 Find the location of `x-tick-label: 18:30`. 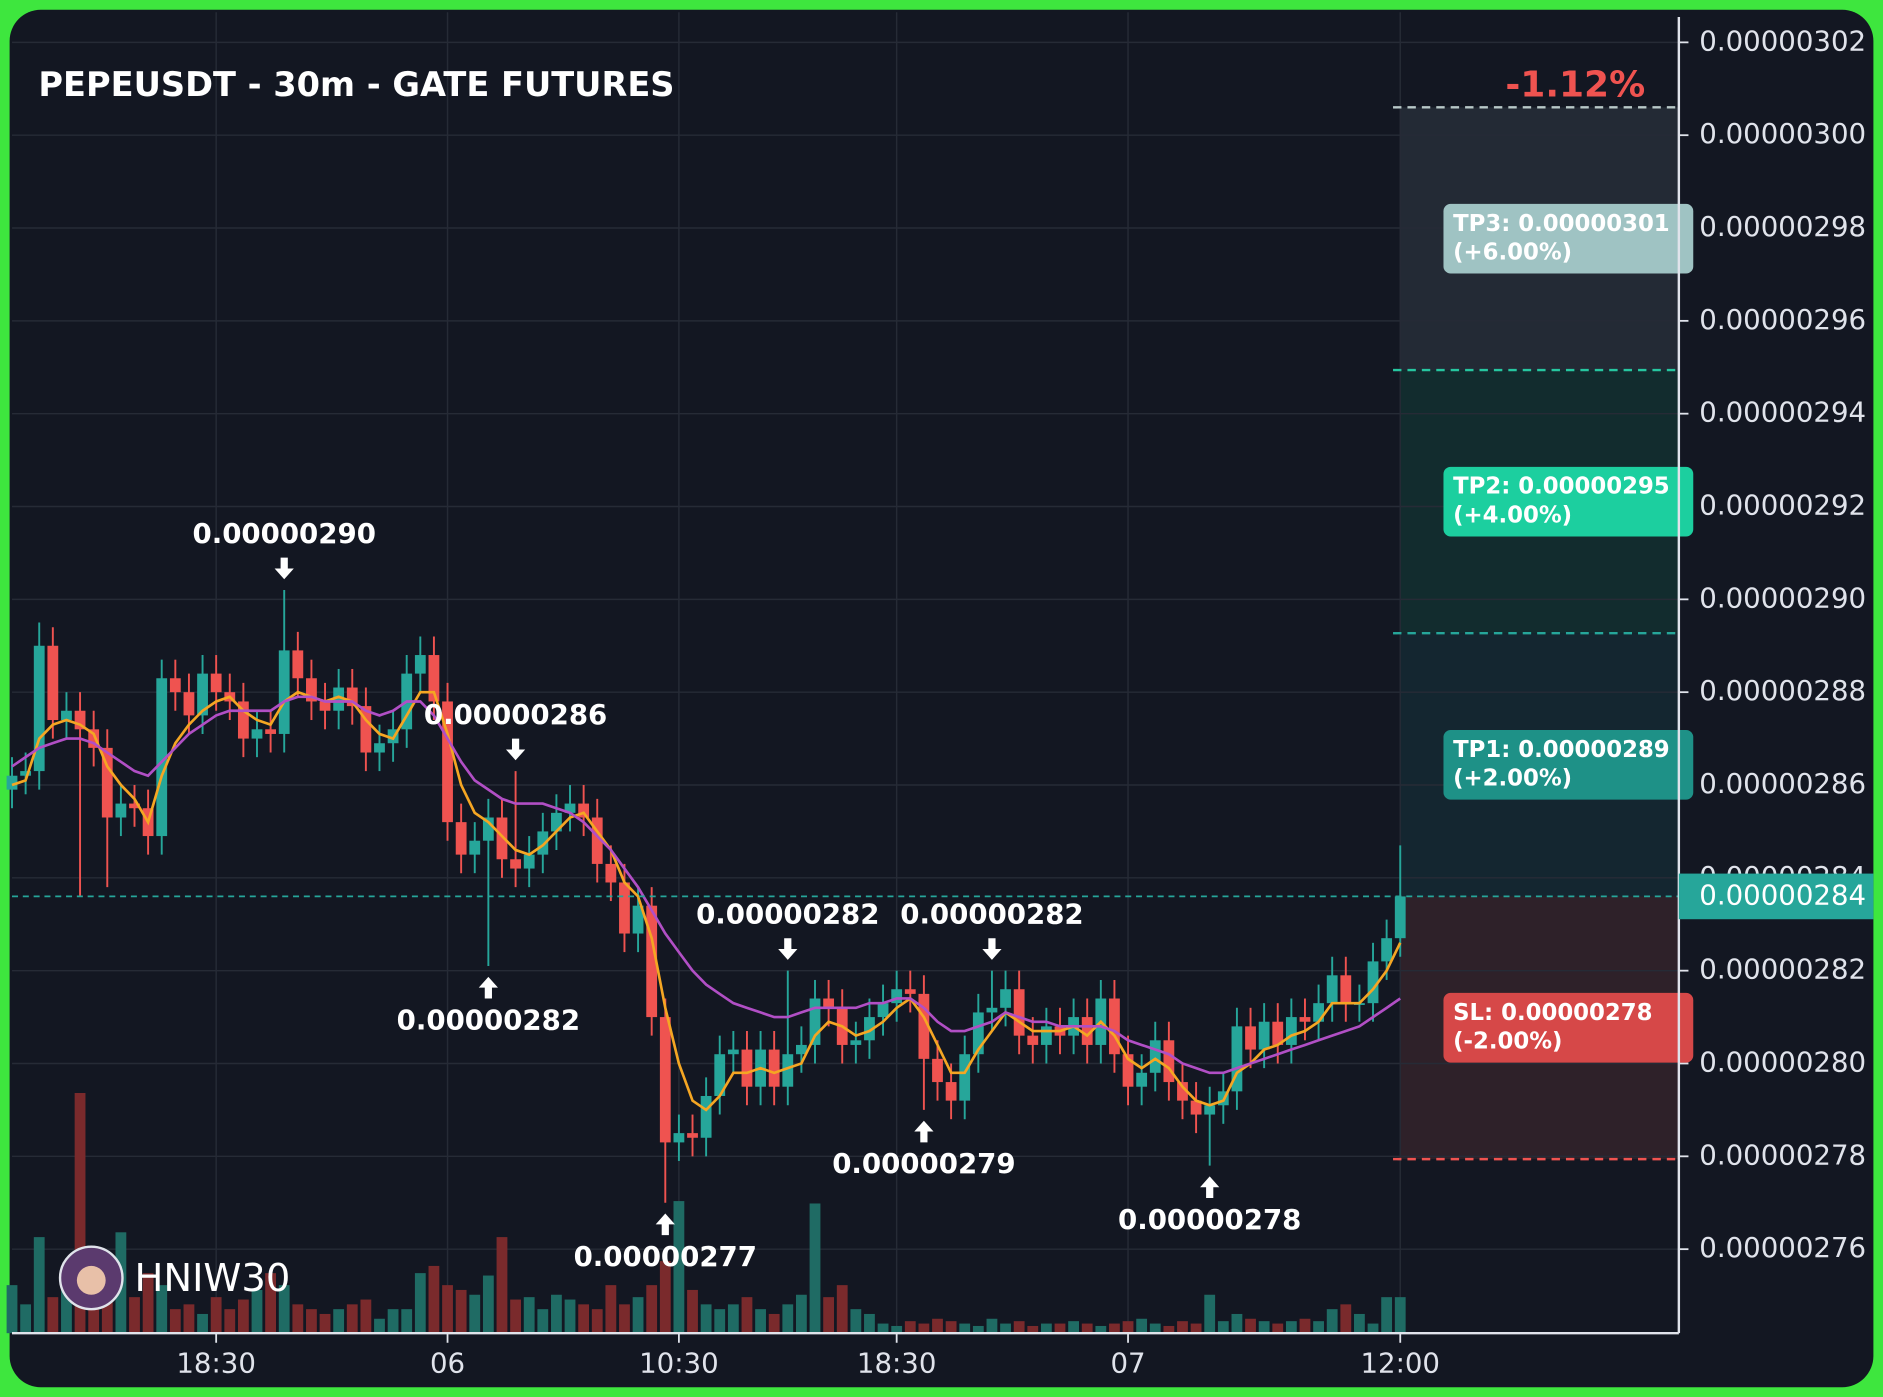

x-tick-label: 18:30 is located at coordinates (897, 1362).